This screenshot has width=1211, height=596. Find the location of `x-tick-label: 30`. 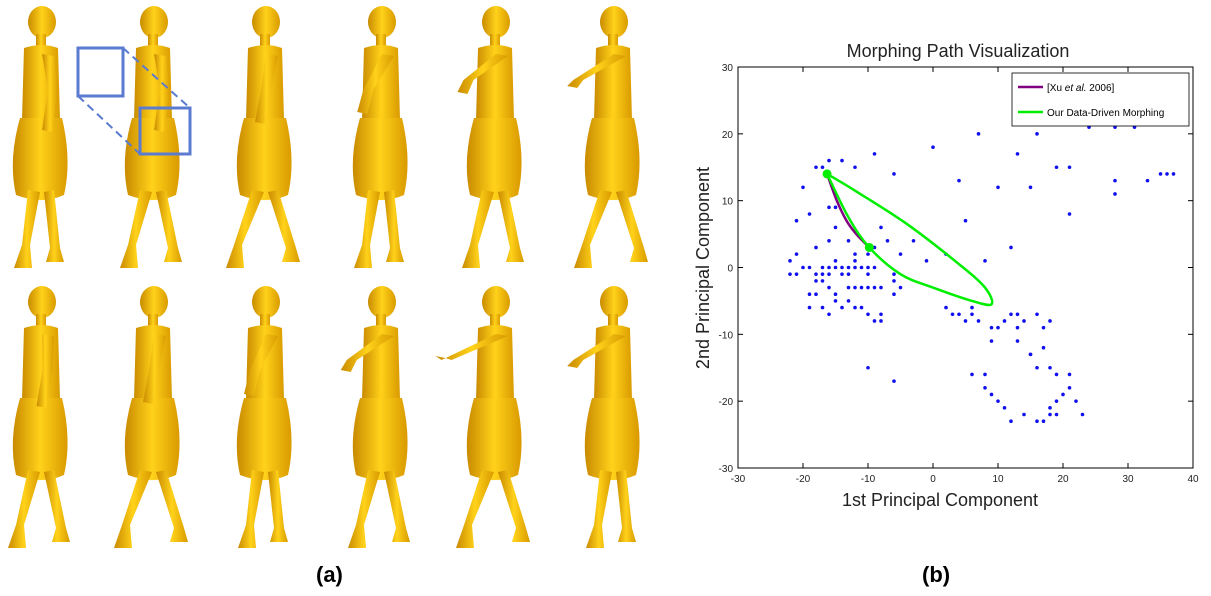

x-tick-label: 30 is located at coordinates (1128, 479).